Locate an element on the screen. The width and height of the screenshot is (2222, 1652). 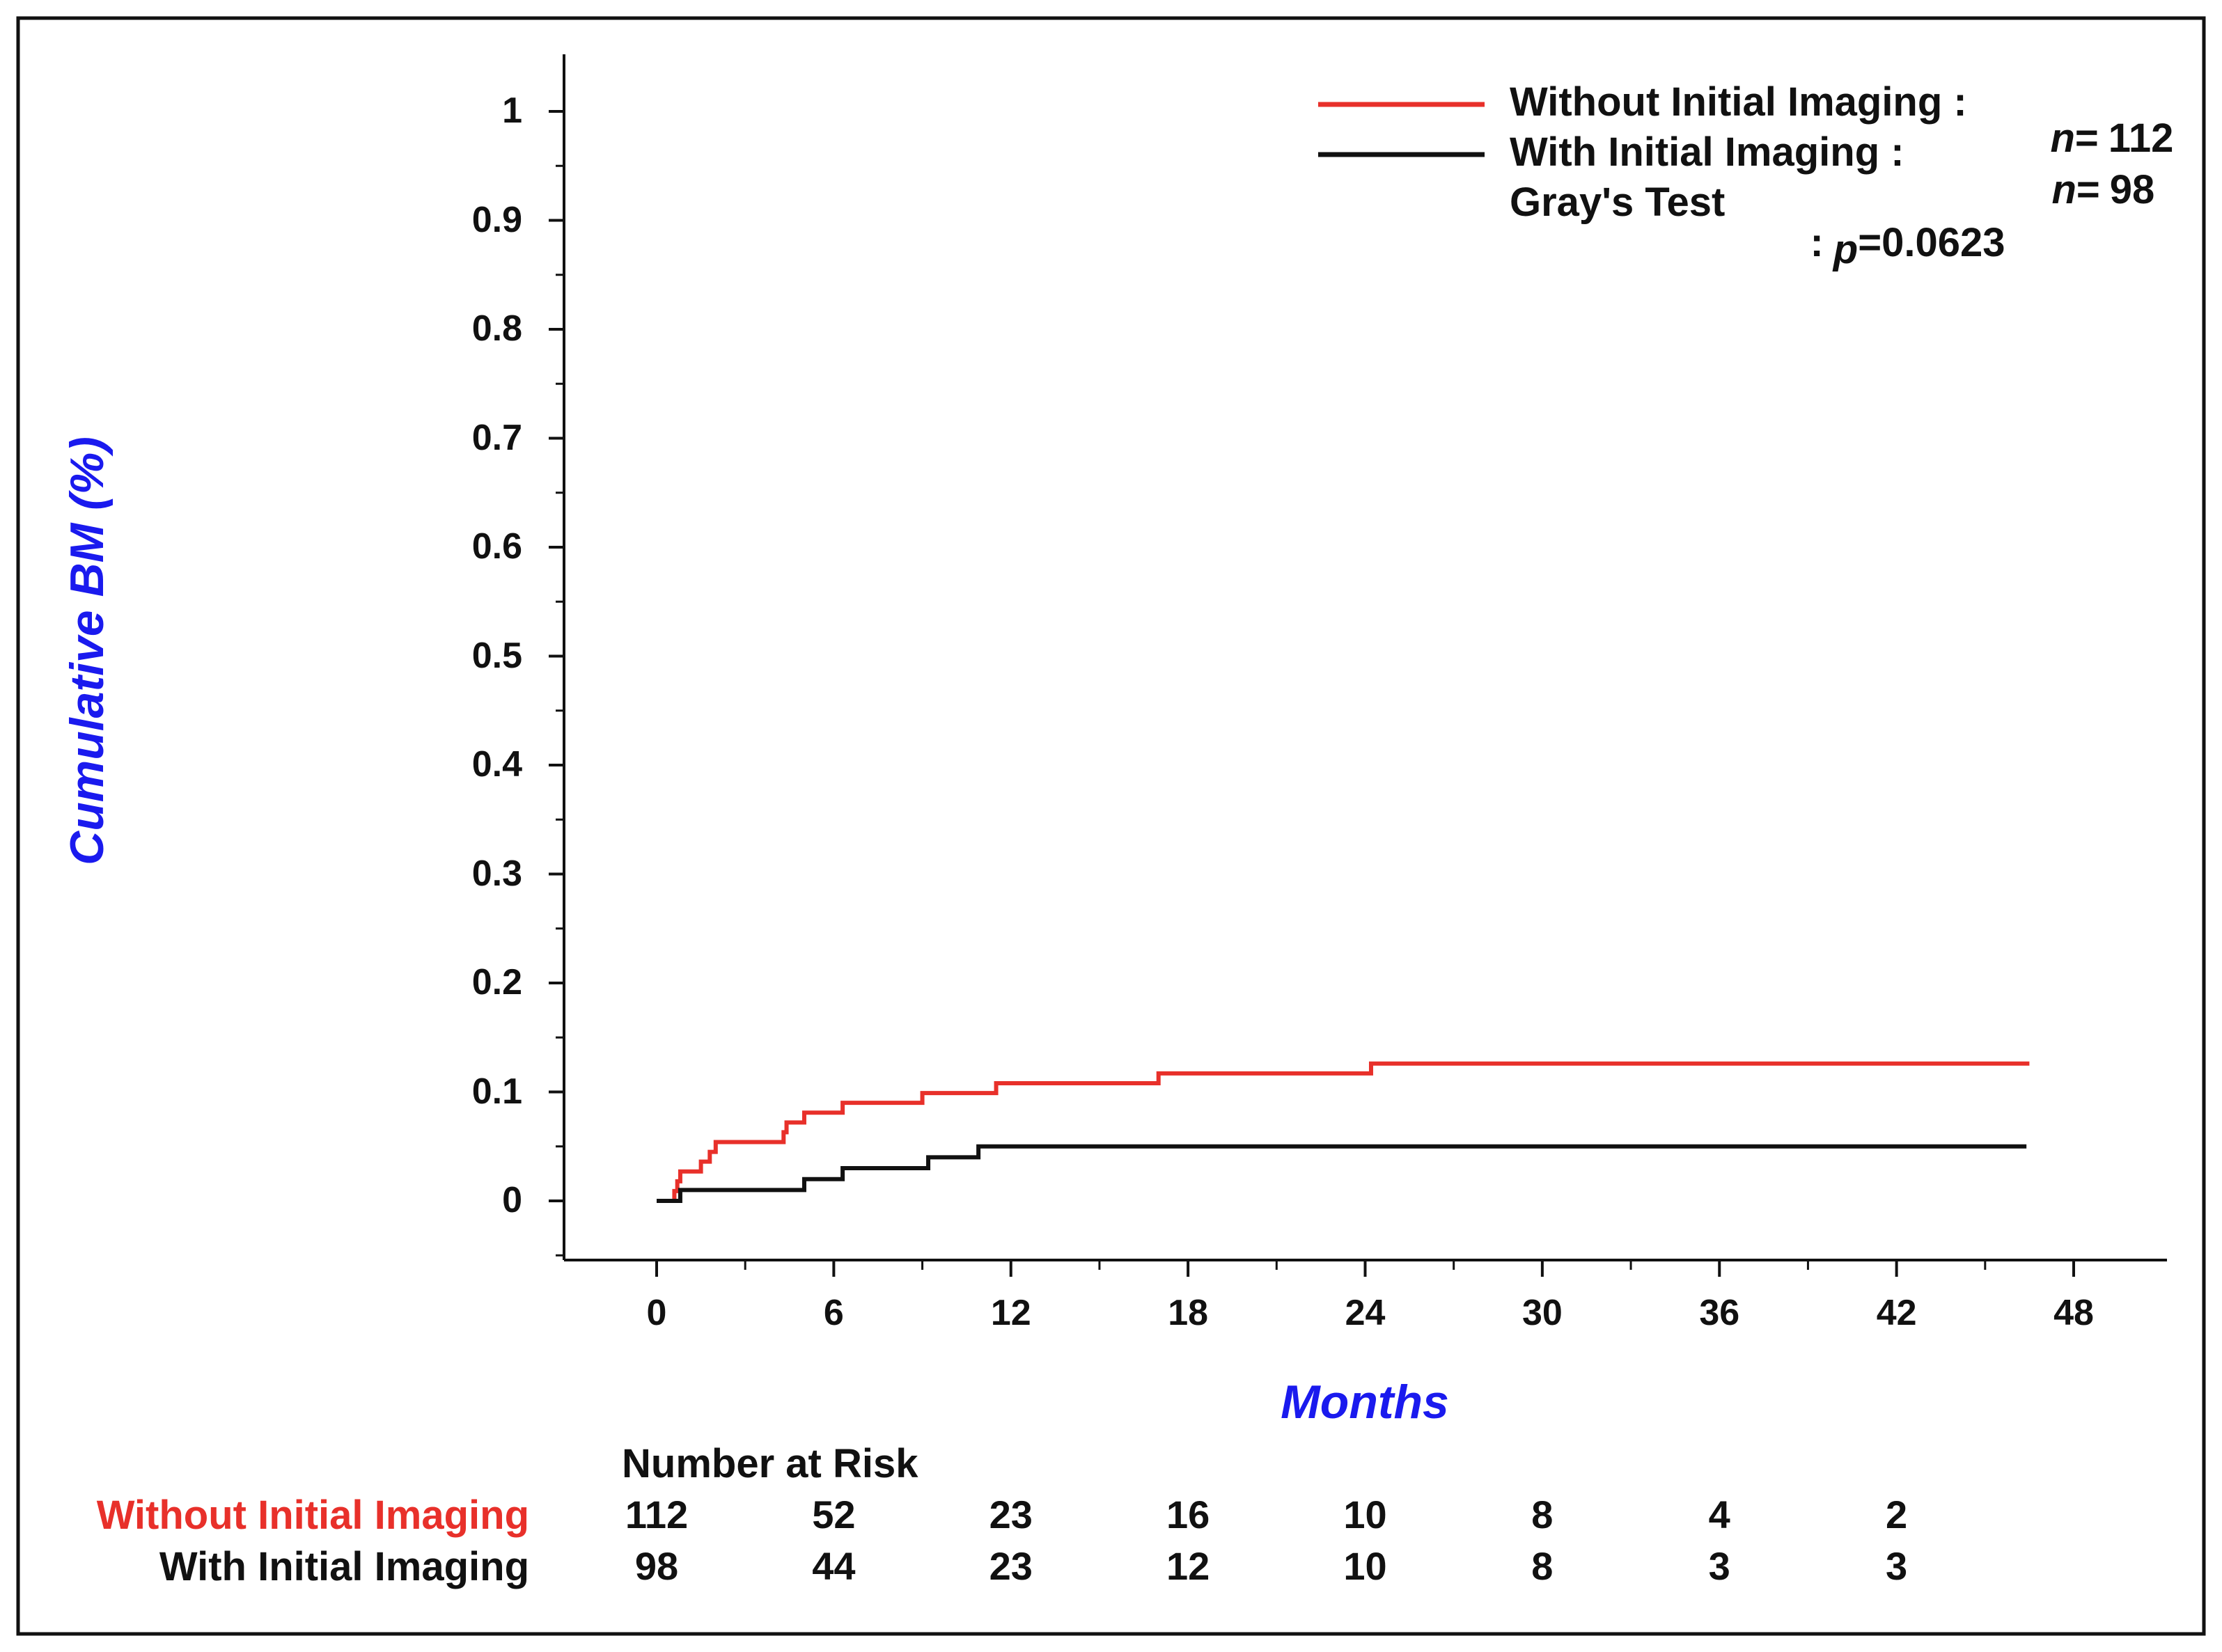
y-tick-label: 0.1 is located at coordinates (496, 1091).